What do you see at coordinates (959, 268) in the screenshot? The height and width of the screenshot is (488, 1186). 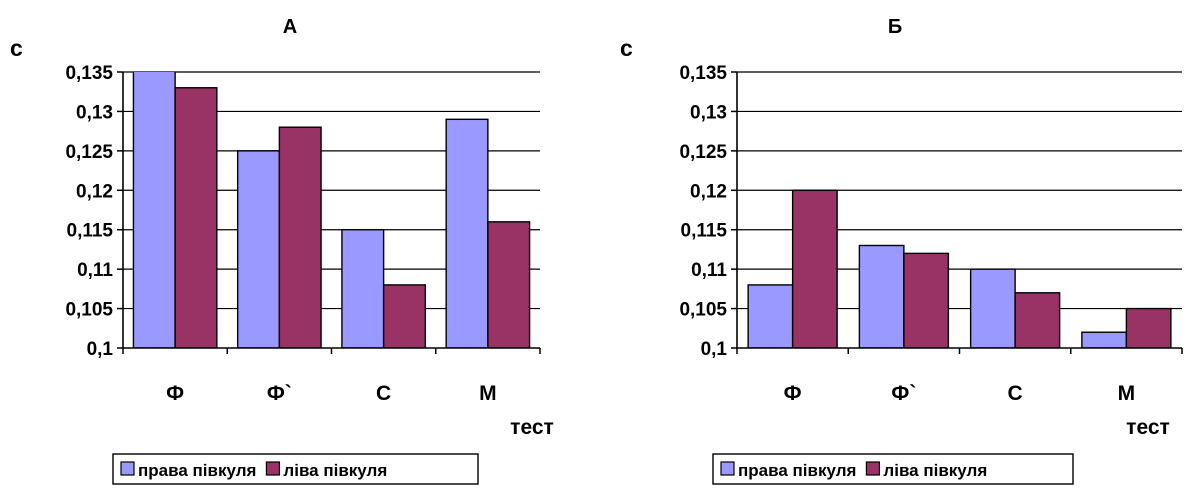 I see `bars-group` at bounding box center [959, 268].